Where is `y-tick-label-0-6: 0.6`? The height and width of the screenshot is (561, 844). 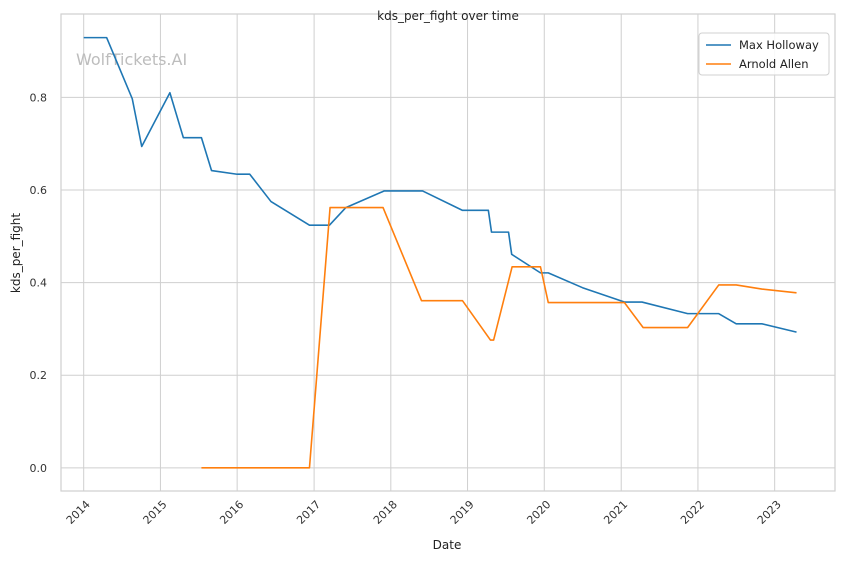
y-tick-label-0-6: 0.6 is located at coordinates (39, 190).